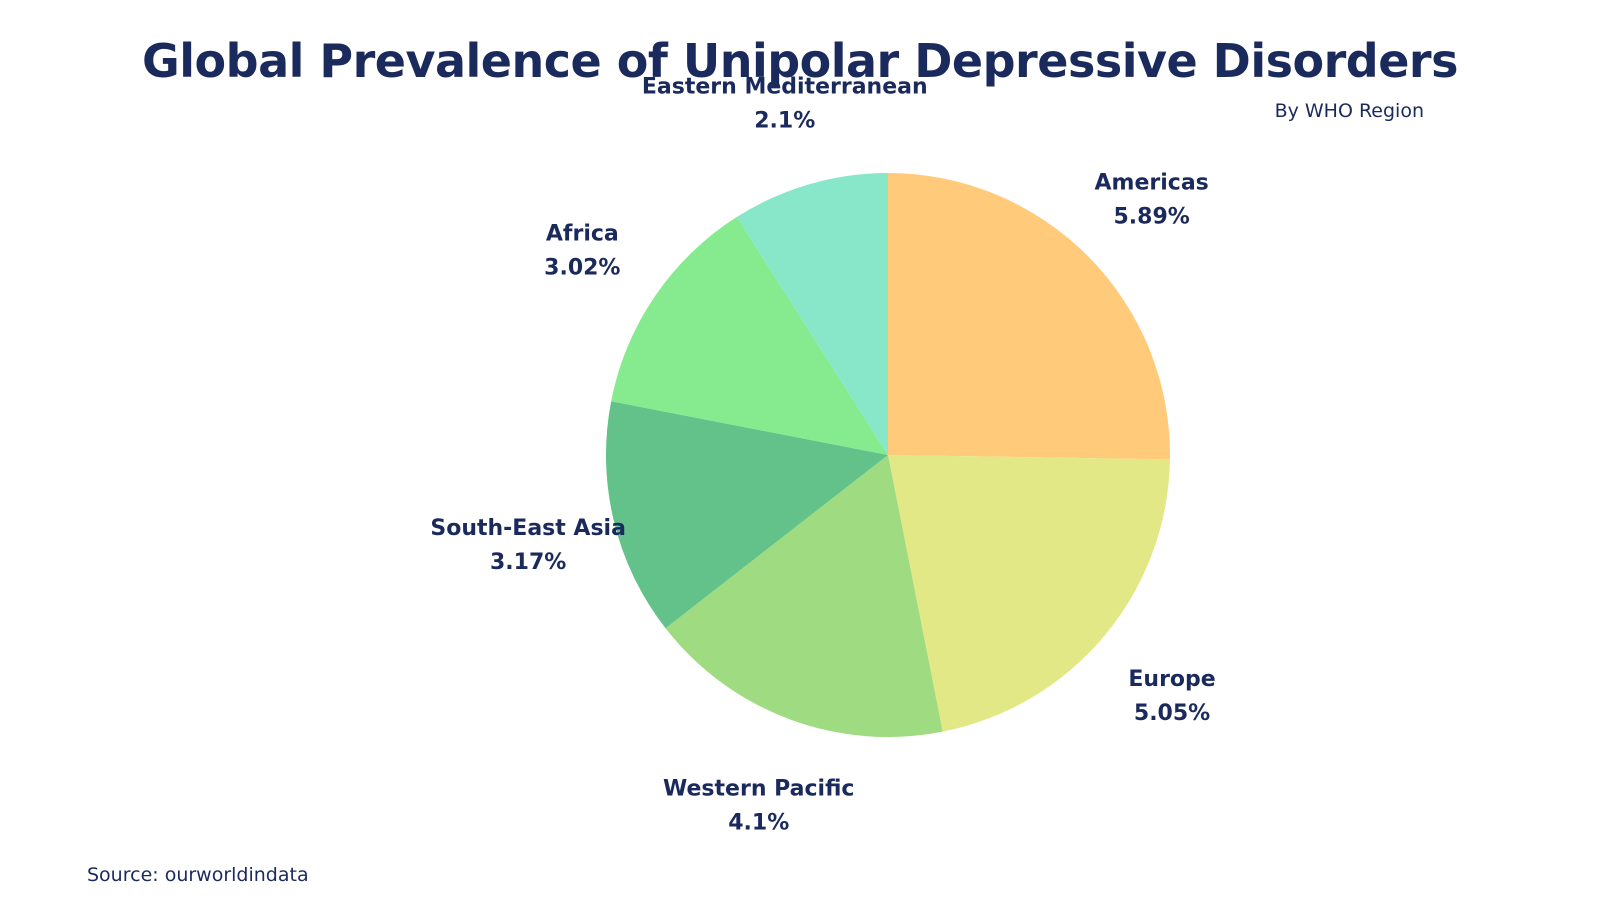  What do you see at coordinates (198, 875) in the screenshot?
I see `chart-source: Source: ourworldindata` at bounding box center [198, 875].